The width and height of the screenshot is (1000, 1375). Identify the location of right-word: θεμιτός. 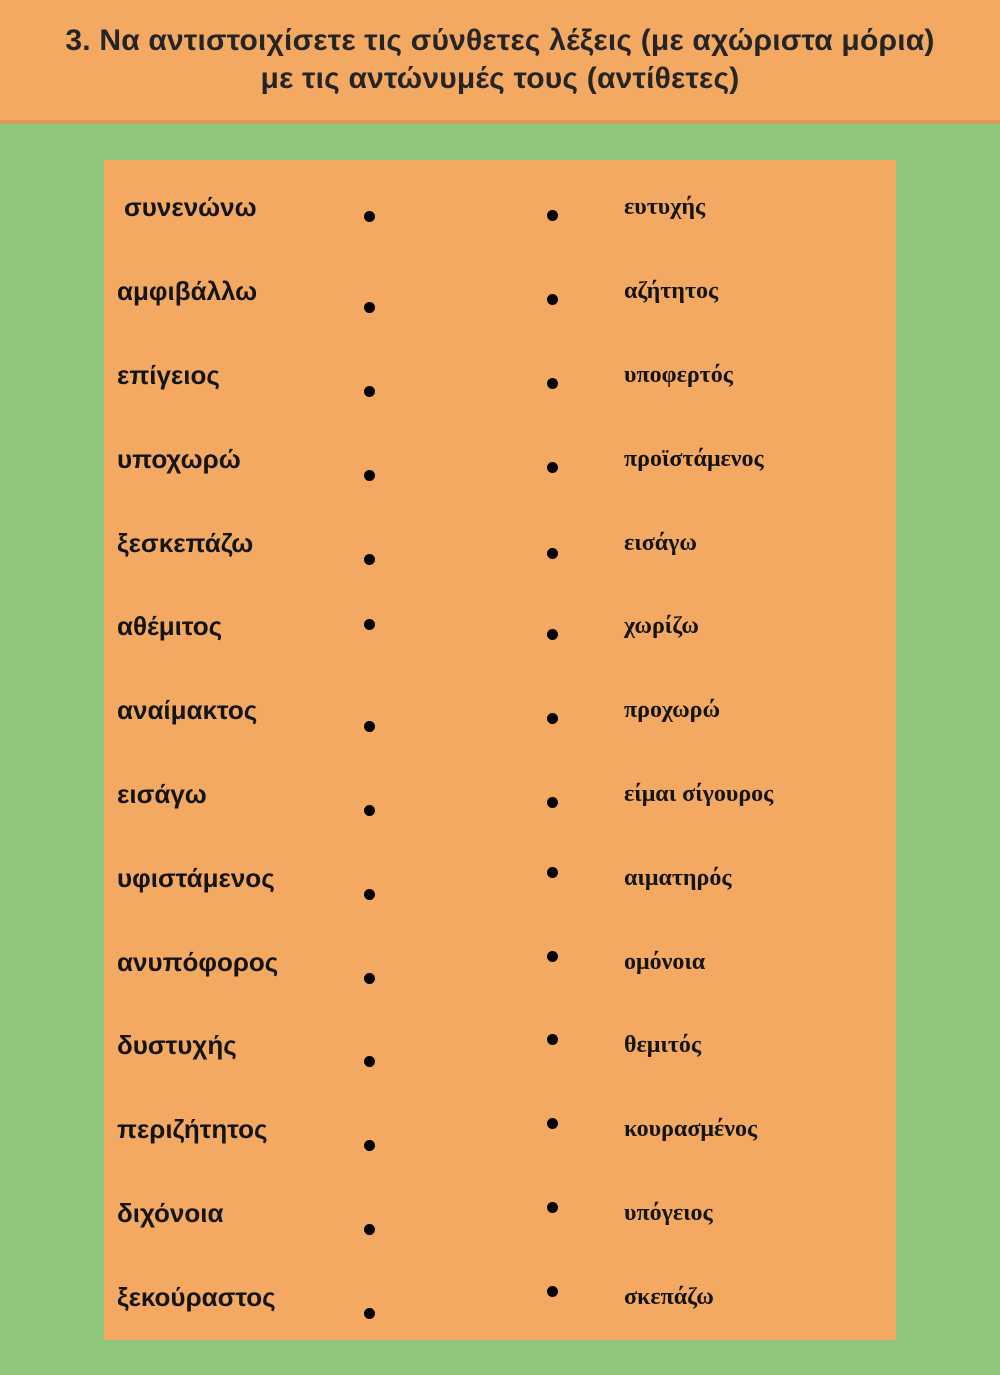
(663, 1045).